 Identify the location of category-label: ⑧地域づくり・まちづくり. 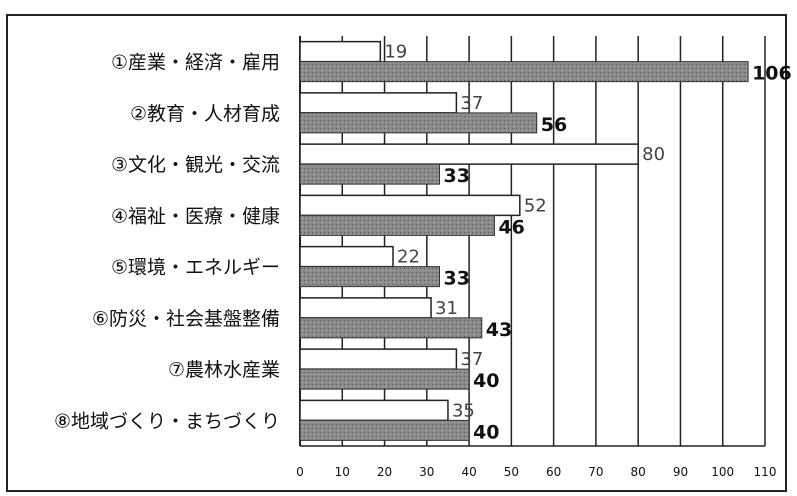
(167, 421).